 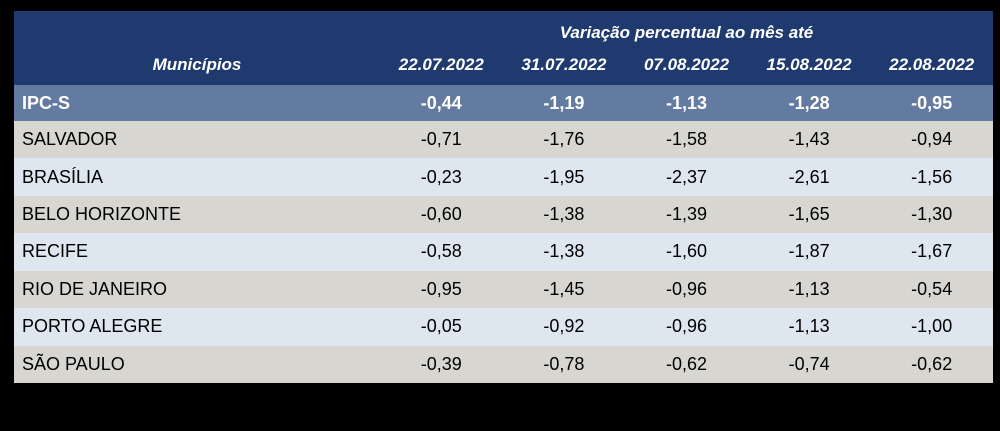 What do you see at coordinates (441, 176) in the screenshot?
I see `value-cell: -0,23` at bounding box center [441, 176].